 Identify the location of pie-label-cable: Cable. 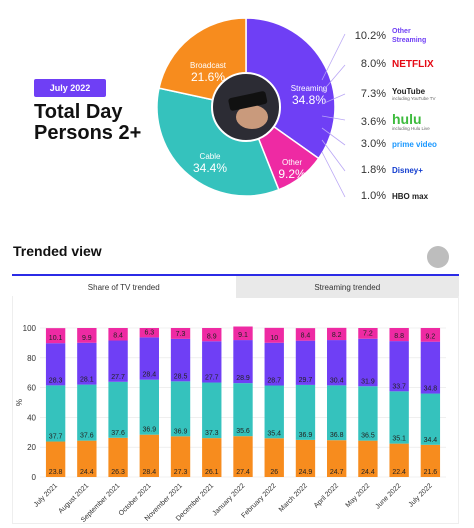
(210, 156).